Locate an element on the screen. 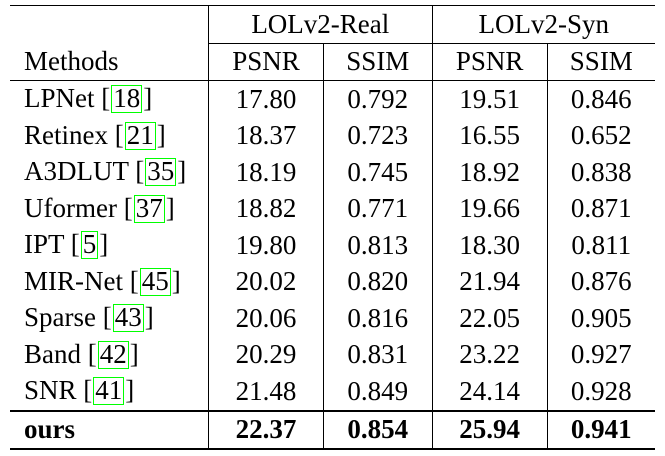  psnr-syn-cell: 22.05 is located at coordinates (490, 318).